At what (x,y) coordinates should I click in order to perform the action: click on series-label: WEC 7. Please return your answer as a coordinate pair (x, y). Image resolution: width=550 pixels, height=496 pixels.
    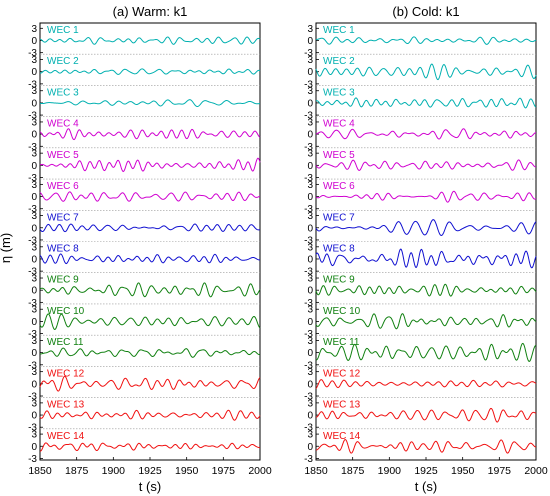
    Looking at the image, I should click on (63, 217).